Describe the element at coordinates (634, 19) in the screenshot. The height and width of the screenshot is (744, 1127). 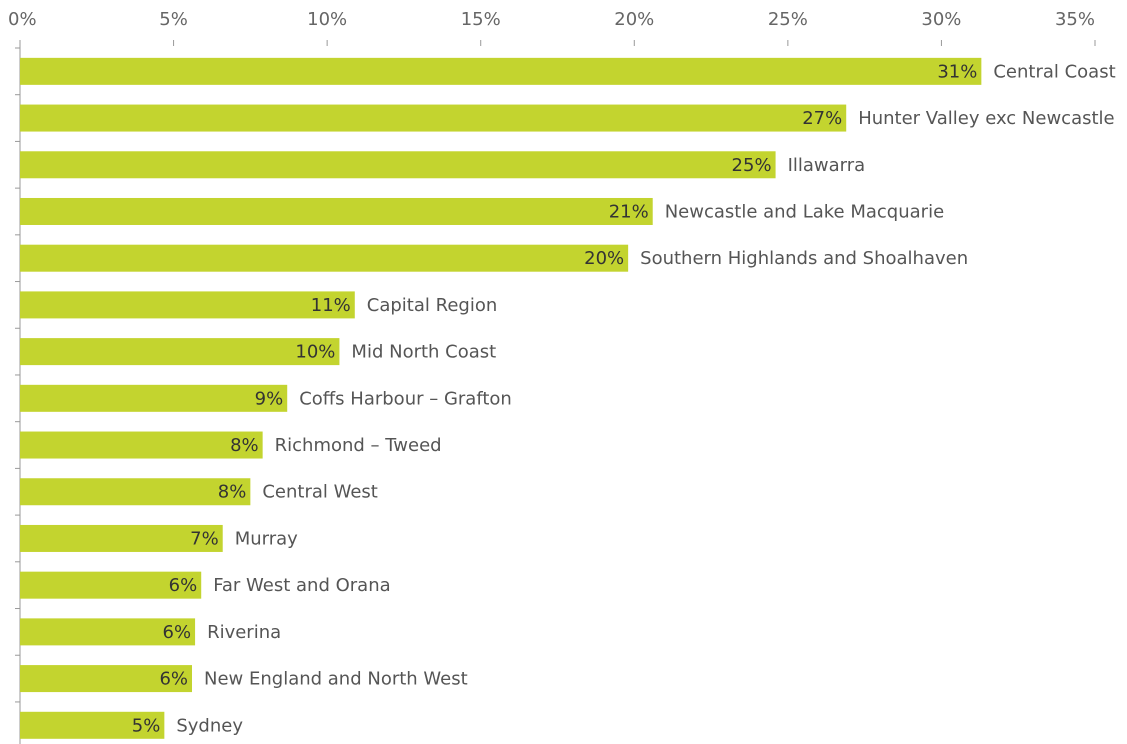
I see `x-tick-label: 20%` at that location.